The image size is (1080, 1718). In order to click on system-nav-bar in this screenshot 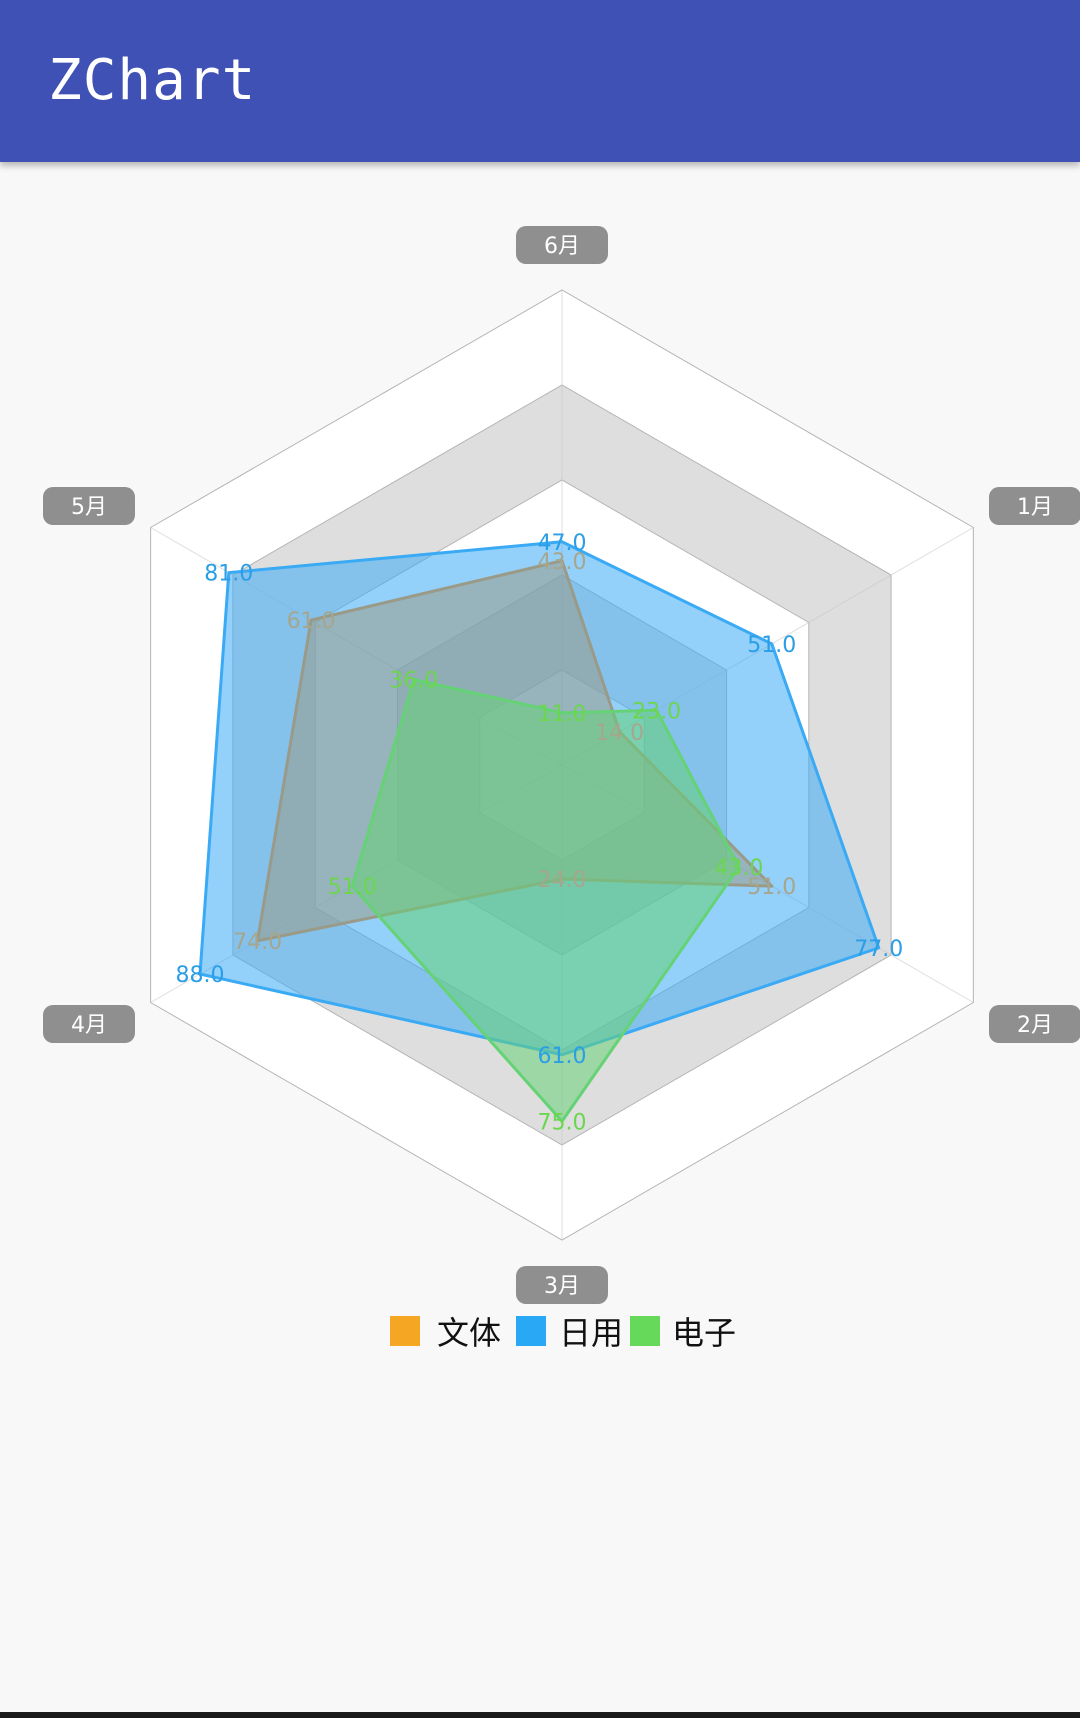, I will do `click(540, 1715)`.